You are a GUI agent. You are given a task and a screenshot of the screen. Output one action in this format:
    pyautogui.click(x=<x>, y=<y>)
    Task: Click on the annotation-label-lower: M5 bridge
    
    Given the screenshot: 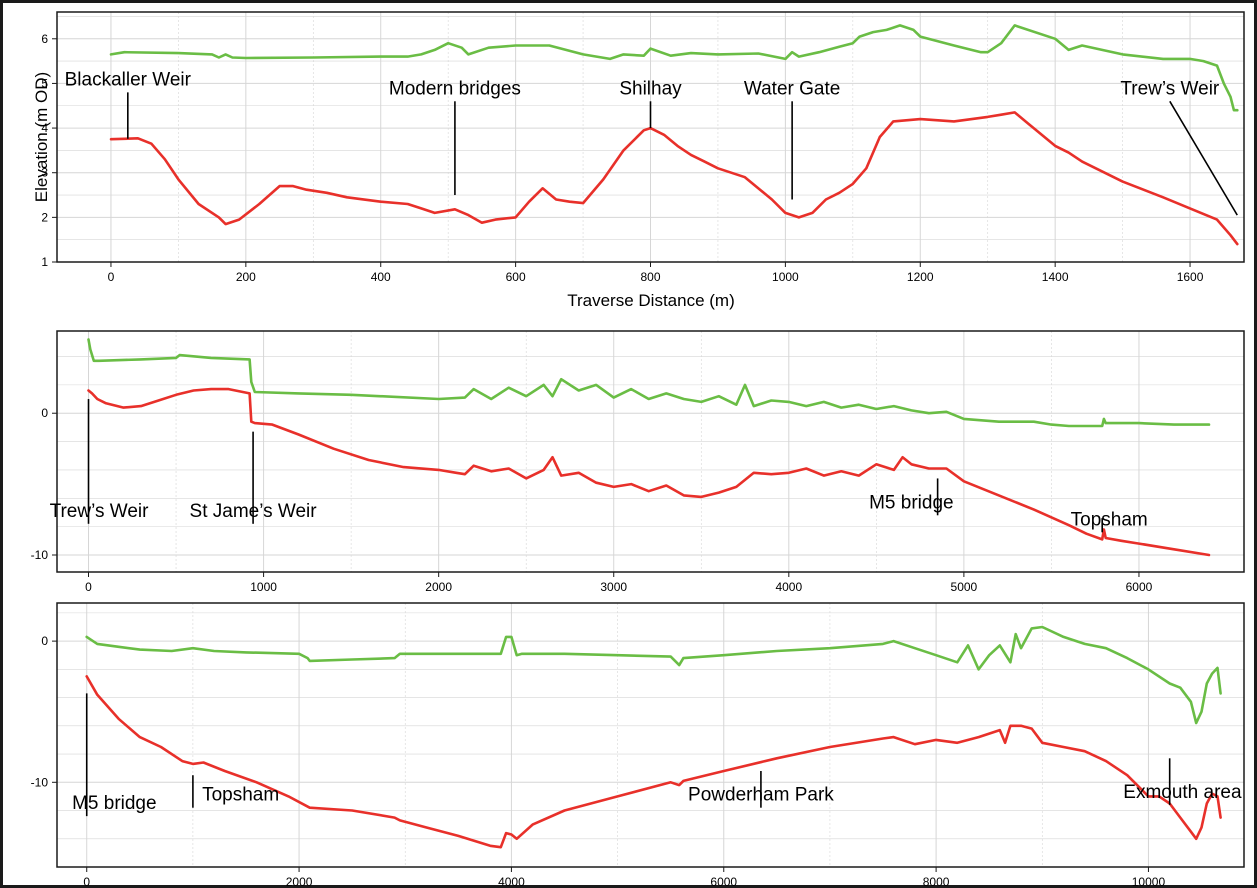 What is the action you would take?
    pyautogui.click(x=114, y=803)
    